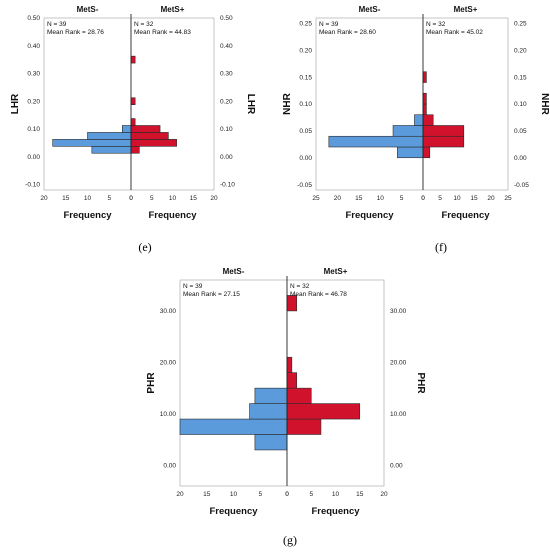  I want to click on y-tick-label-left: 0.50, so click(33, 18).